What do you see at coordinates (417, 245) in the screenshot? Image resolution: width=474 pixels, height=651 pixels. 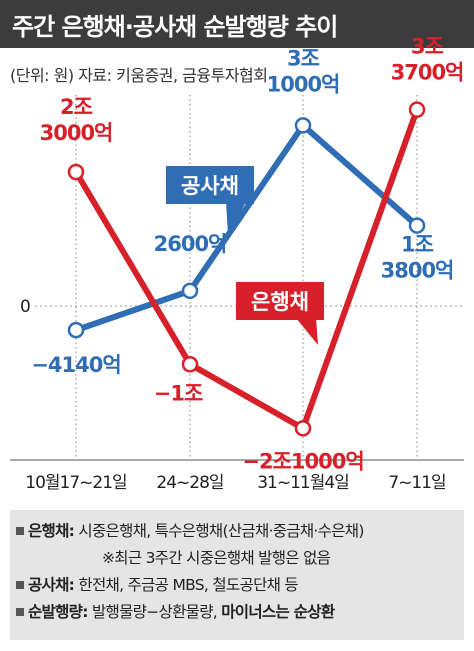 I see `data-label-public-3-line0: 1조` at bounding box center [417, 245].